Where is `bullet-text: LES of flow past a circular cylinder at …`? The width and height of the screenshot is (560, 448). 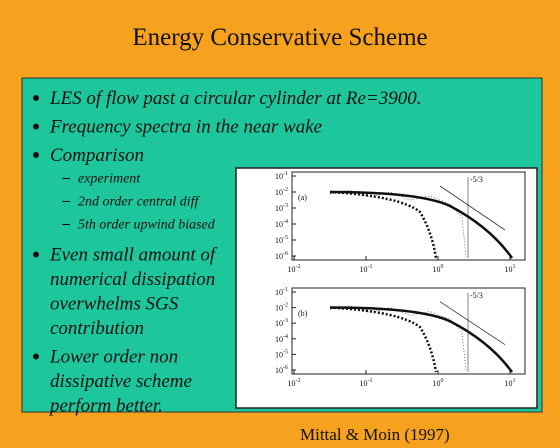
bullet-text: LES of flow past a circular cylinder at … is located at coordinates (235, 98).